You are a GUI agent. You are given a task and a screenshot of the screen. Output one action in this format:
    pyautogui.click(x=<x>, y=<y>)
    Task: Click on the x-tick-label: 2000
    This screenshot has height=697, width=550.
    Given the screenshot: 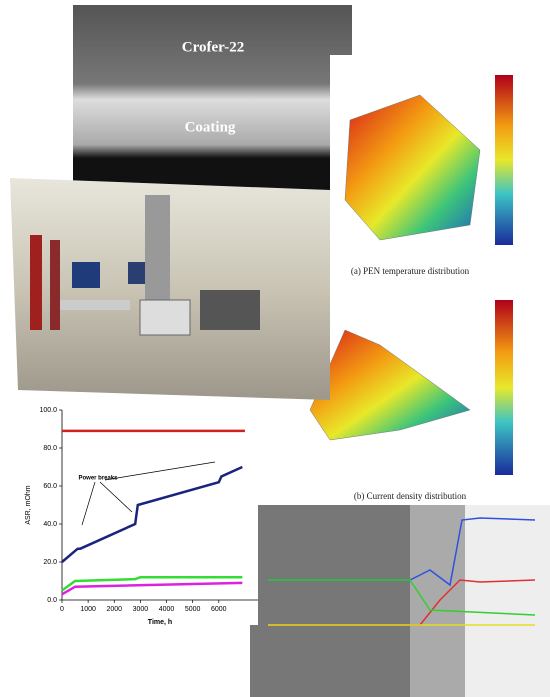 What is the action you would take?
    pyautogui.click(x=114, y=609)
    